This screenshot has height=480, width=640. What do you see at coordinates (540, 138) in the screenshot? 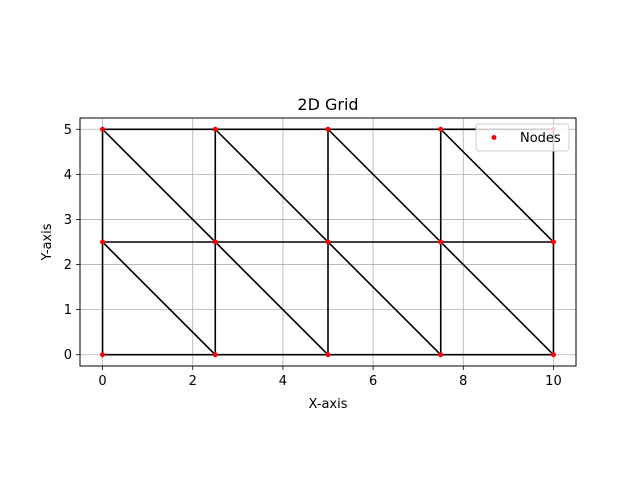
I see `legend-label-nodes: Nodes` at bounding box center [540, 138].